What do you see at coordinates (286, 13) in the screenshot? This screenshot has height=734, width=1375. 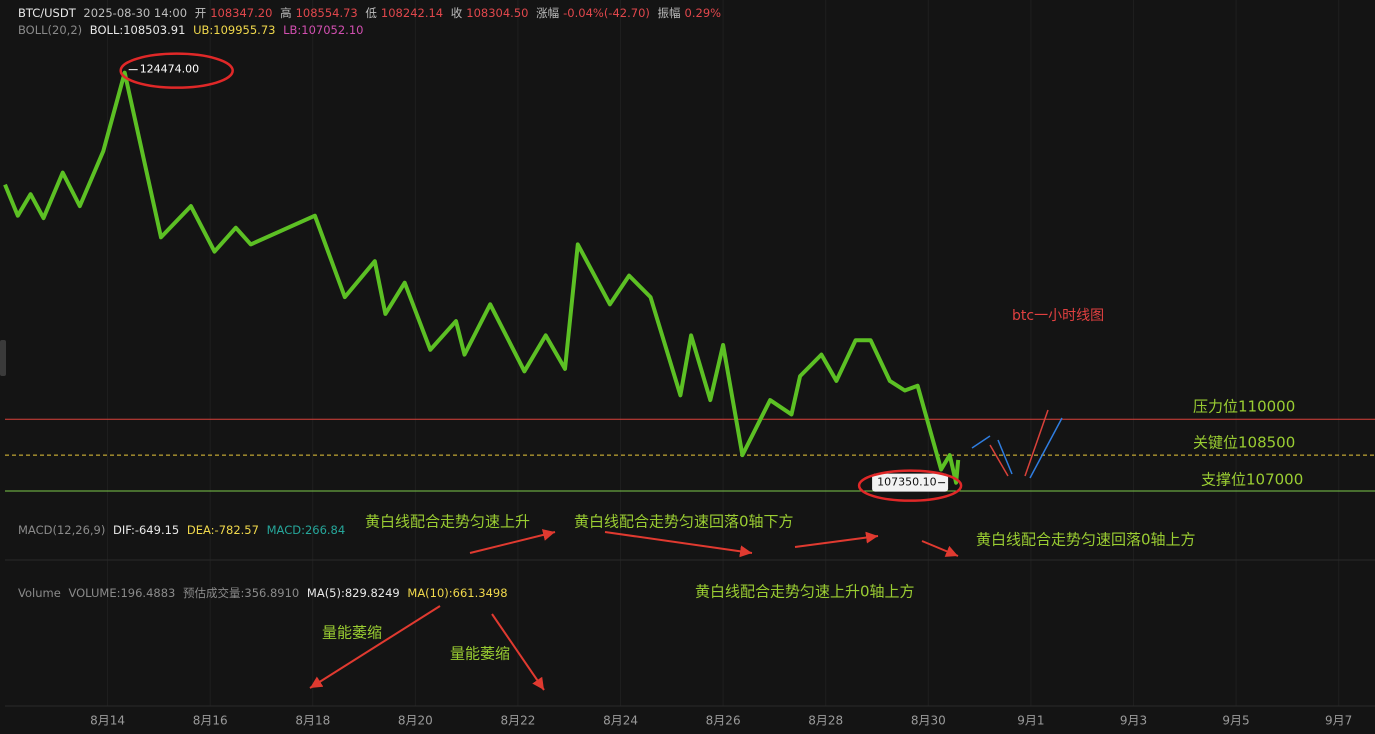 I see `label: 高` at bounding box center [286, 13].